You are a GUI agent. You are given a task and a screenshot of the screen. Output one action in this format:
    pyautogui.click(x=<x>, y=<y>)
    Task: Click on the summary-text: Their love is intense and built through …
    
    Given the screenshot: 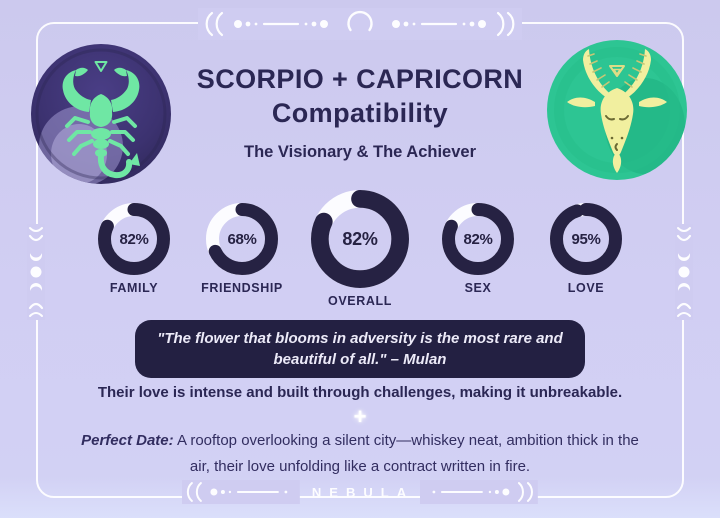 What is the action you would take?
    pyautogui.click(x=360, y=392)
    